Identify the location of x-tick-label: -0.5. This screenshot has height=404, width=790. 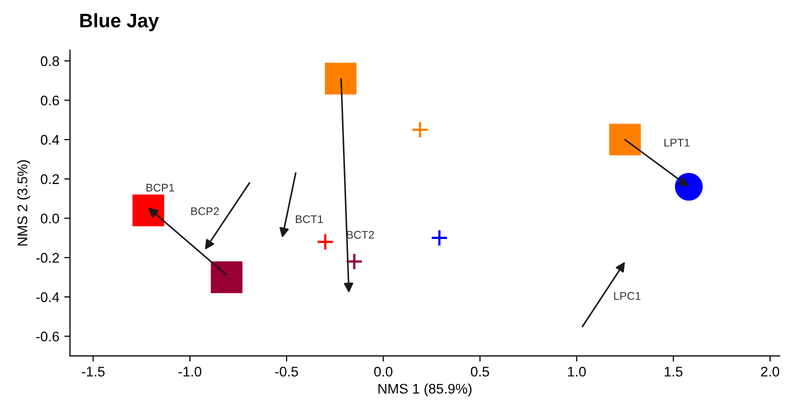
(286, 371).